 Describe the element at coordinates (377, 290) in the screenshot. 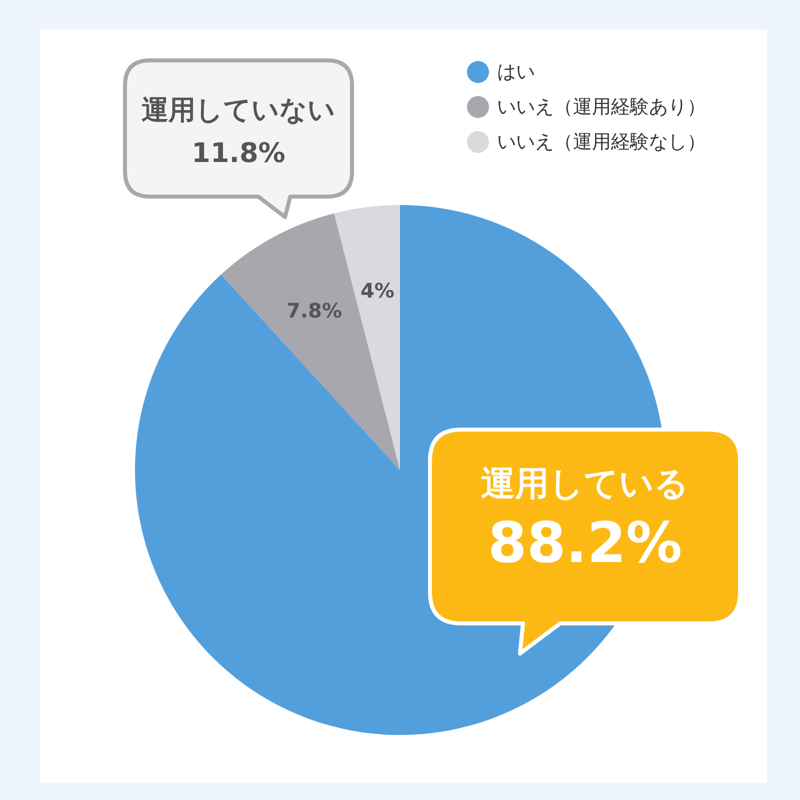

I see `data-label: 4%` at that location.